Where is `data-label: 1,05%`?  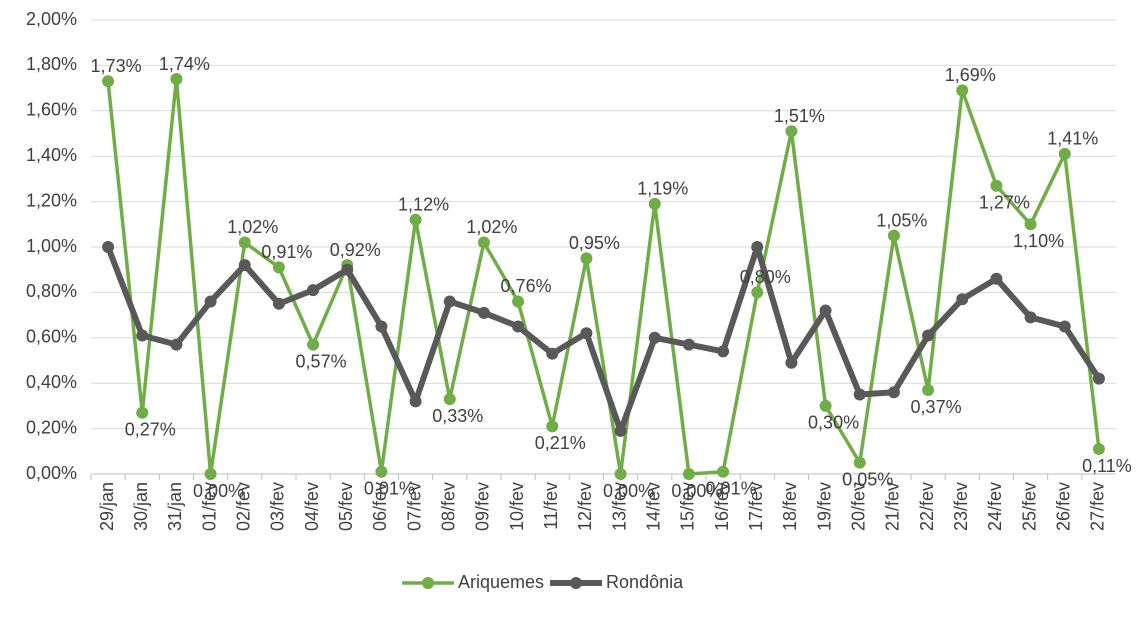 data-label: 1,05% is located at coordinates (901, 220).